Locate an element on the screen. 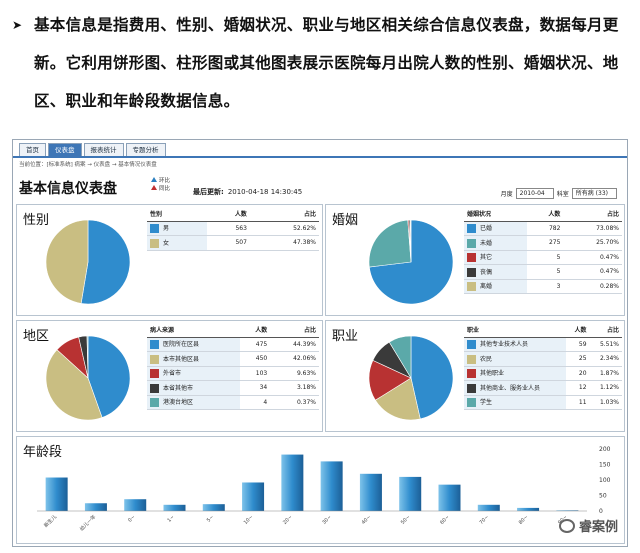 This screenshot has width=640, height=553. tab-analysis: 专题分析 is located at coordinates (145, 150).